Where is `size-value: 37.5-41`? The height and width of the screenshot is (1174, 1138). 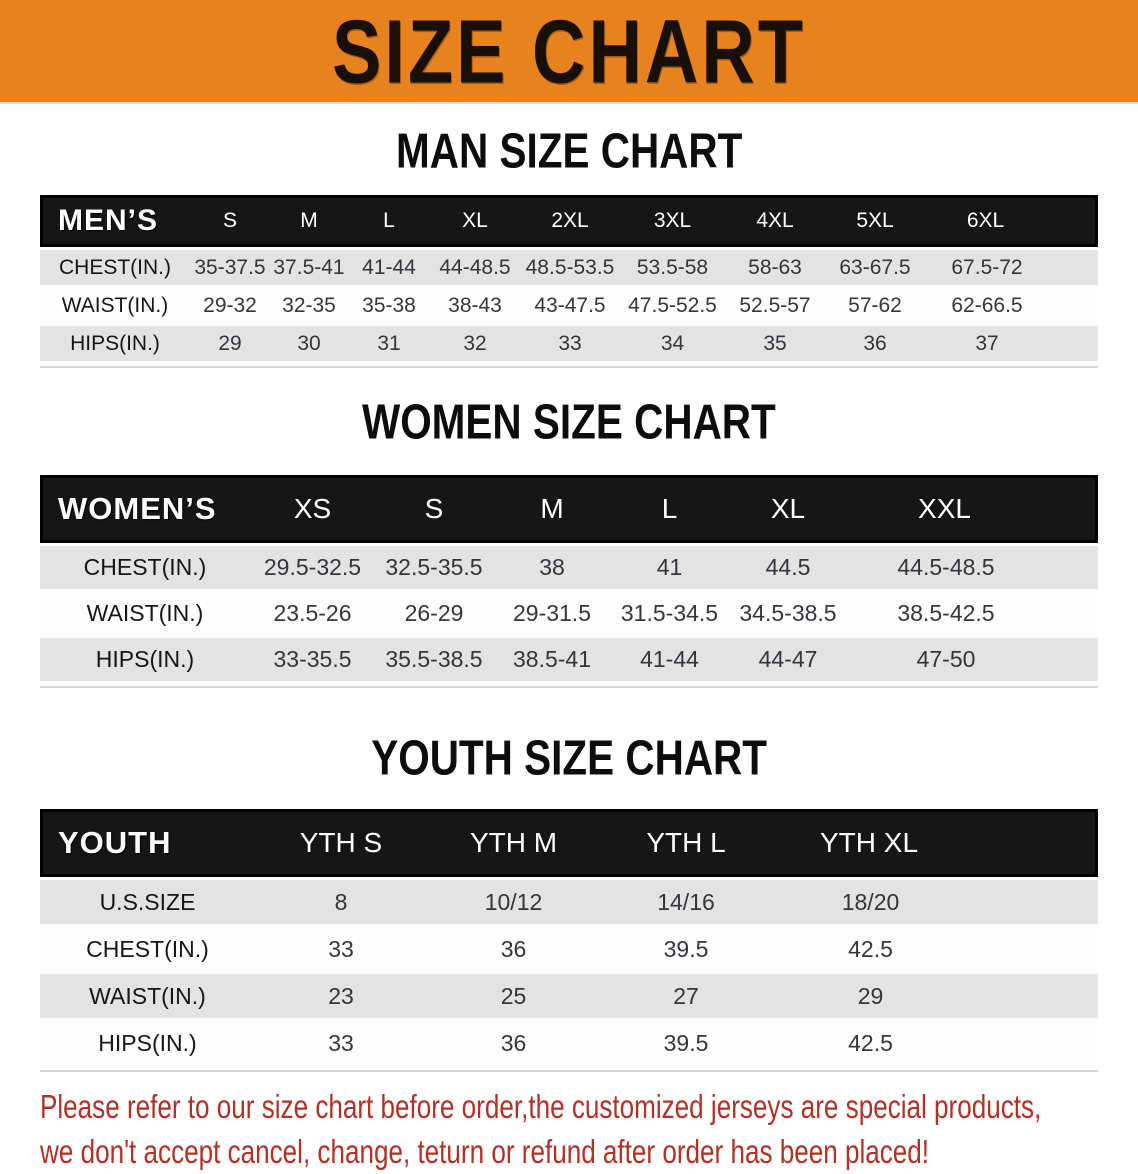
size-value: 37.5-41 is located at coordinates (309, 267).